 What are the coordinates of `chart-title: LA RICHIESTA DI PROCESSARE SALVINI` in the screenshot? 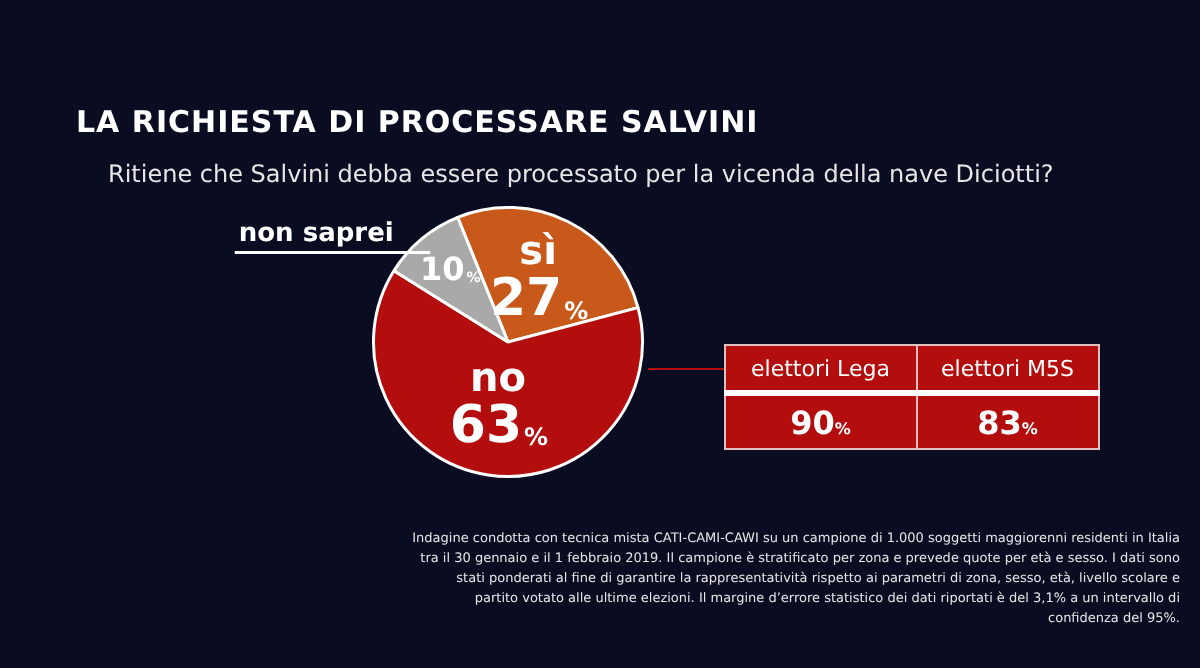 It's located at (417, 122).